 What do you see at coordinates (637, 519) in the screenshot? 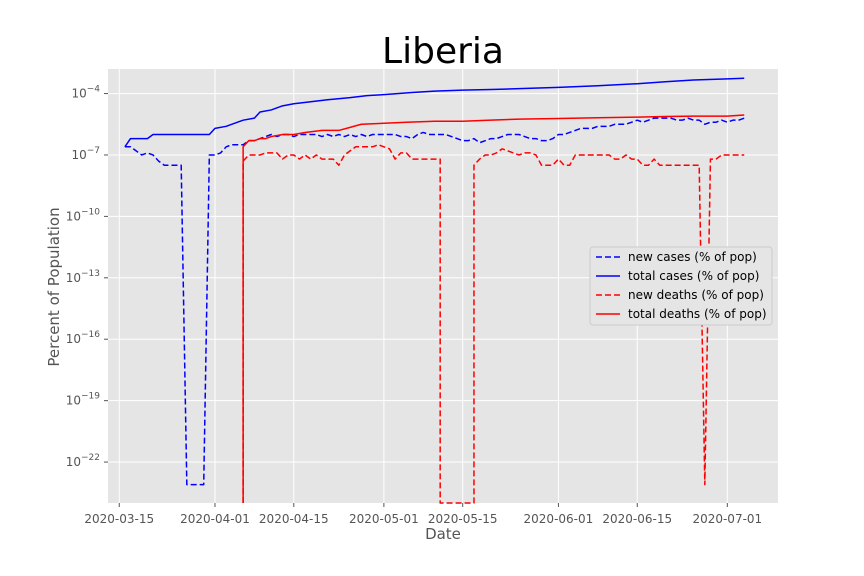
I see `x-tick-label: 2020-06-15` at bounding box center [637, 519].